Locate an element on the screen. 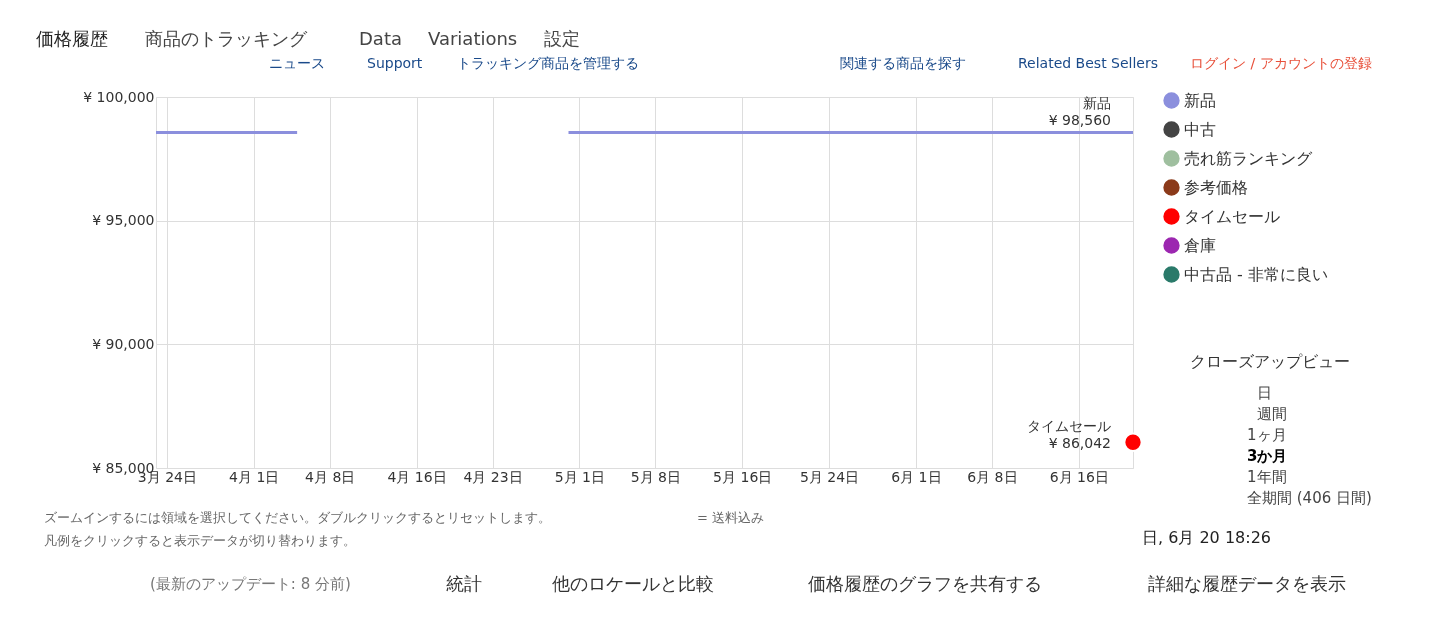 This screenshot has height=639, width=1448. text: 1ヶ月 is located at coordinates (1267, 435).